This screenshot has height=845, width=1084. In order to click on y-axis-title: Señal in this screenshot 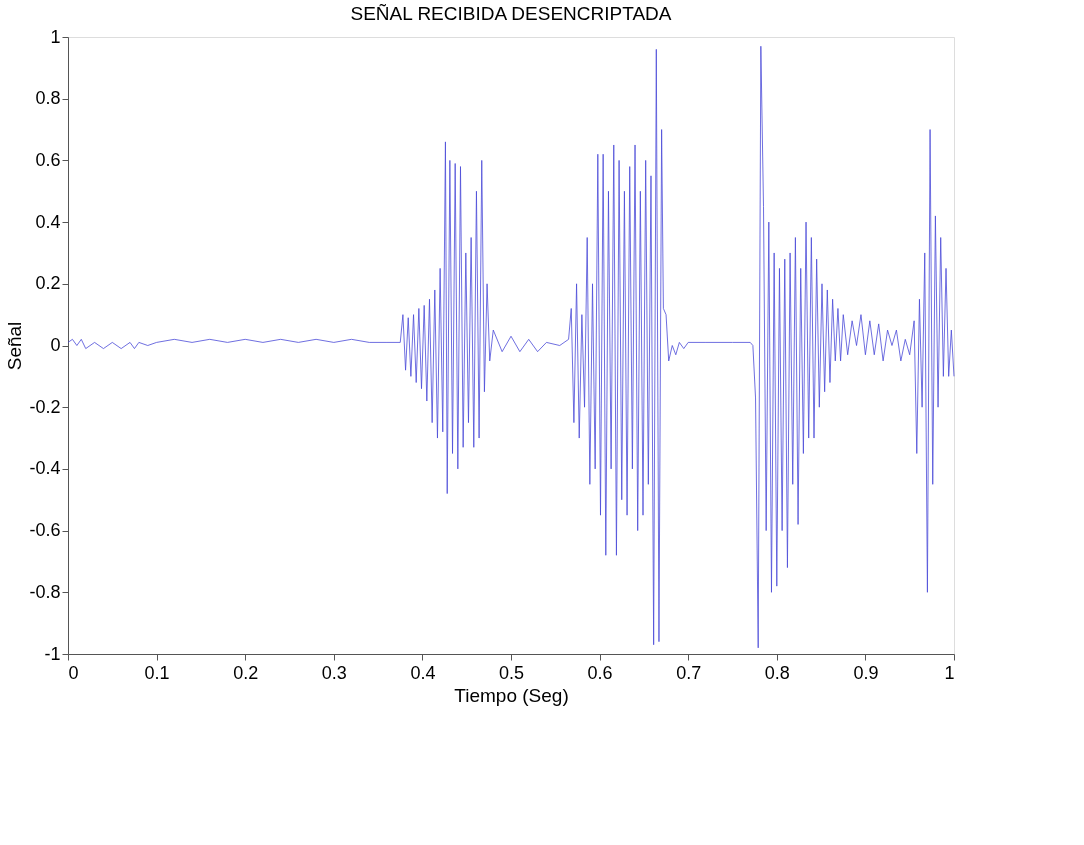, I will do `click(15, 346)`.